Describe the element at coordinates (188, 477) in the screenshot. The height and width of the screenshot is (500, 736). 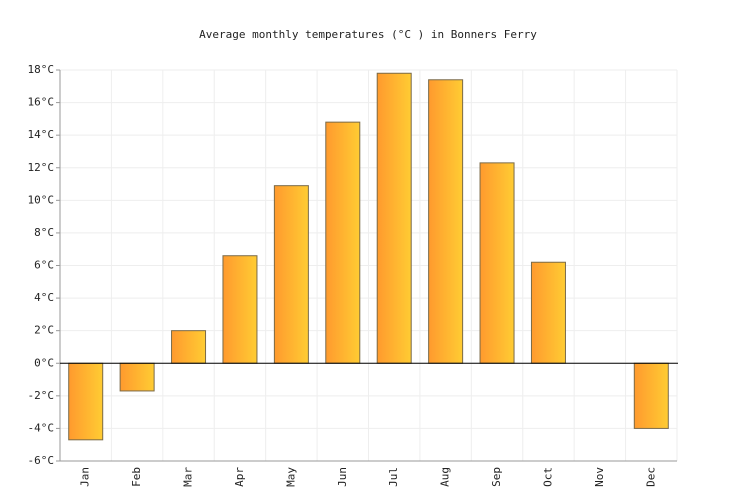
I see `x-tick-label: Mar` at that location.